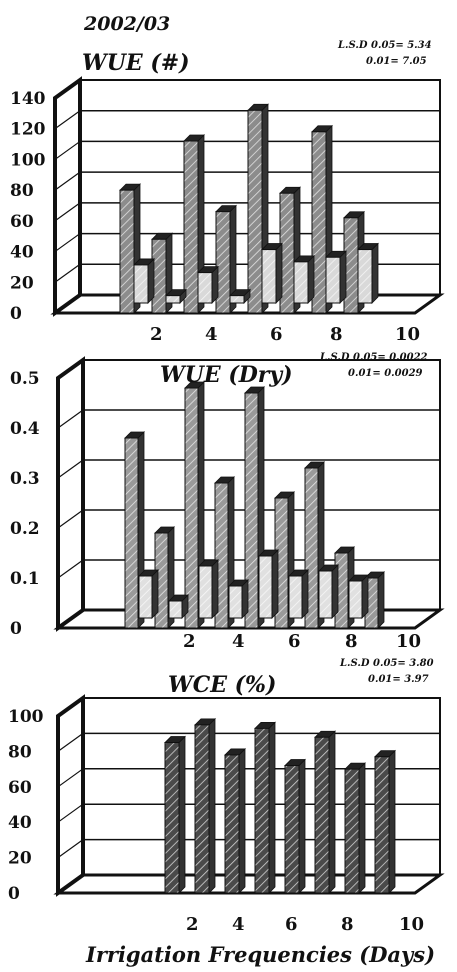 This screenshot has width=457, height=972. I want to click on lsd-note: L.S.D 0.05= 0.0022, so click(373, 357).